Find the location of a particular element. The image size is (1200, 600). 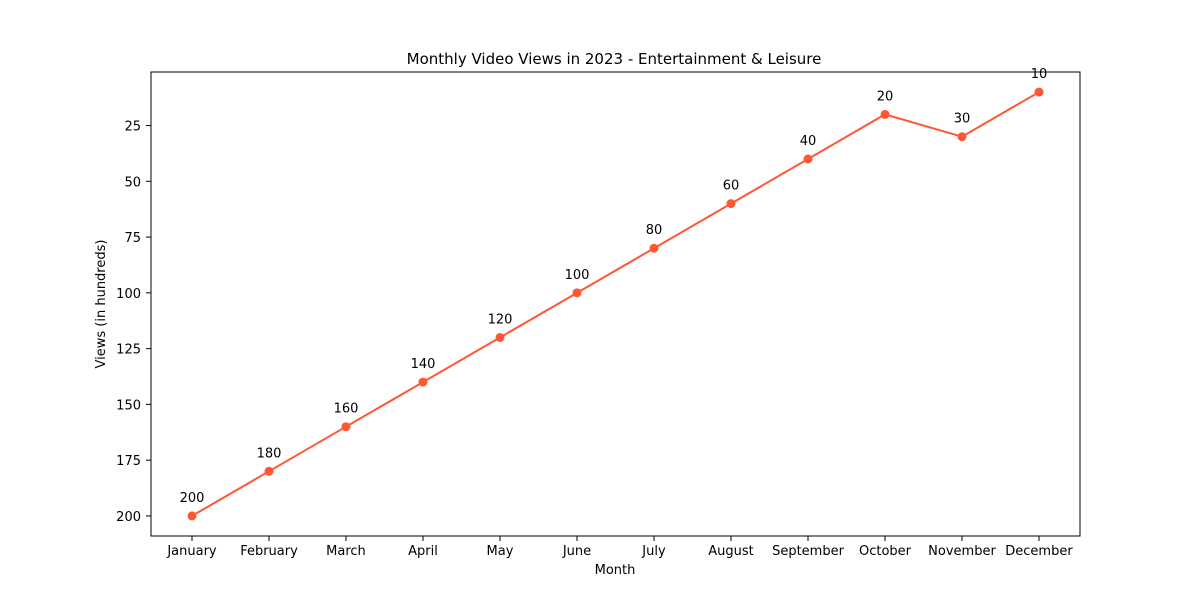

x-tick-label: April is located at coordinates (423, 551).